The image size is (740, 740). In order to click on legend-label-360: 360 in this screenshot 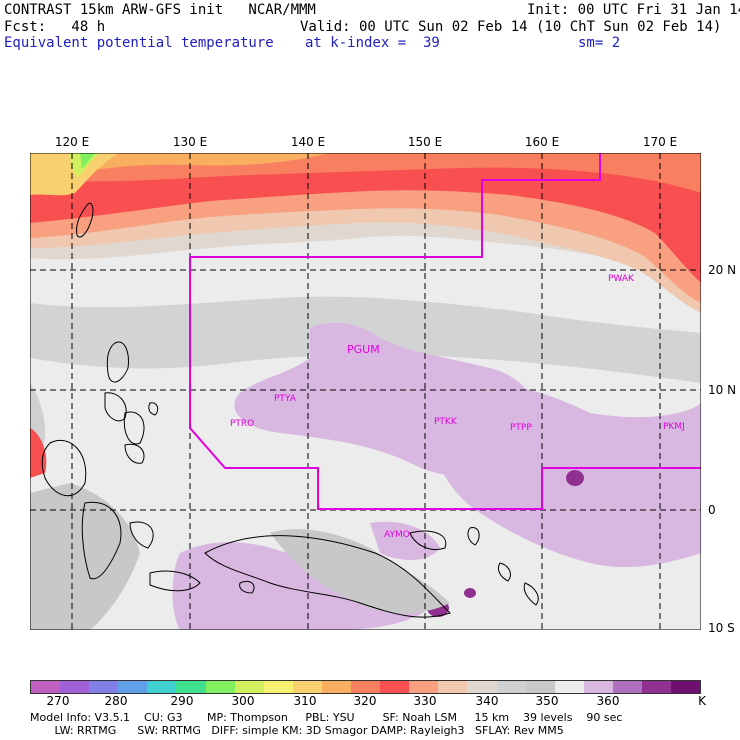, I will do `click(608, 701)`.